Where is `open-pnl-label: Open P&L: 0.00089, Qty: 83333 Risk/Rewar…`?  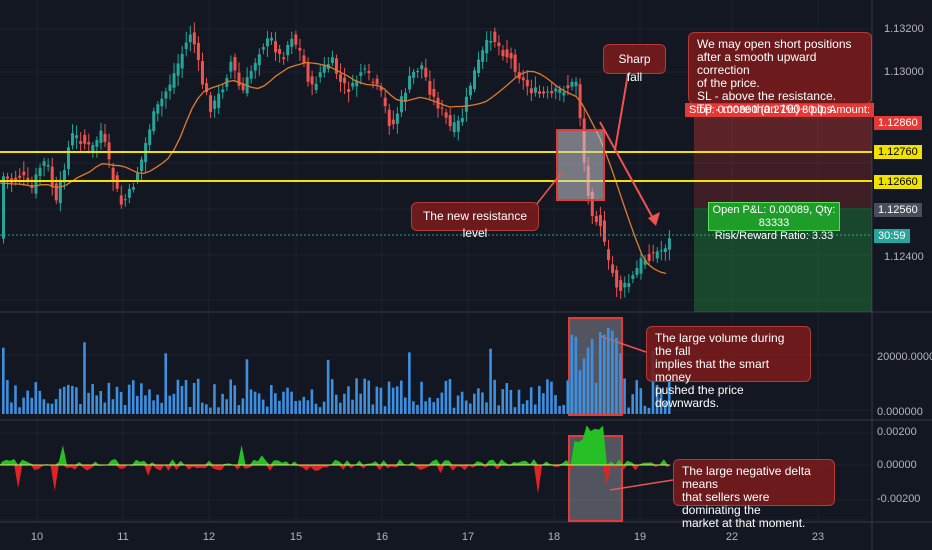
open-pnl-label: Open P&L: 0.00089, Qty: 83333 Risk/Rewar… is located at coordinates (774, 222).